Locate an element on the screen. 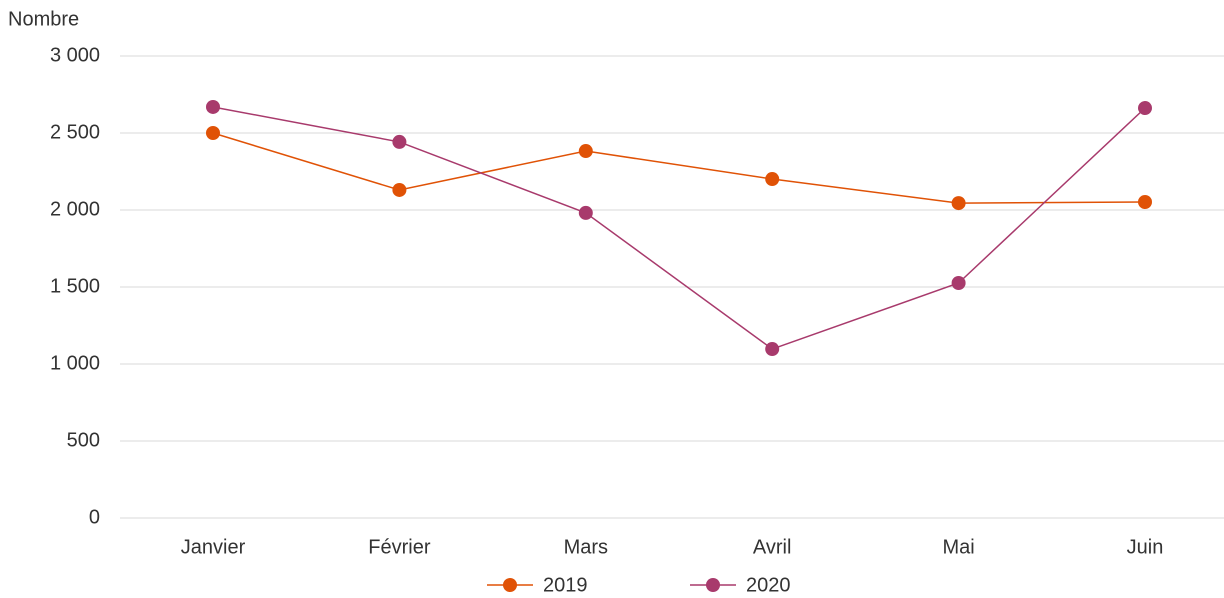 The image size is (1224, 598). legend-label: 2020 is located at coordinates (768, 585).